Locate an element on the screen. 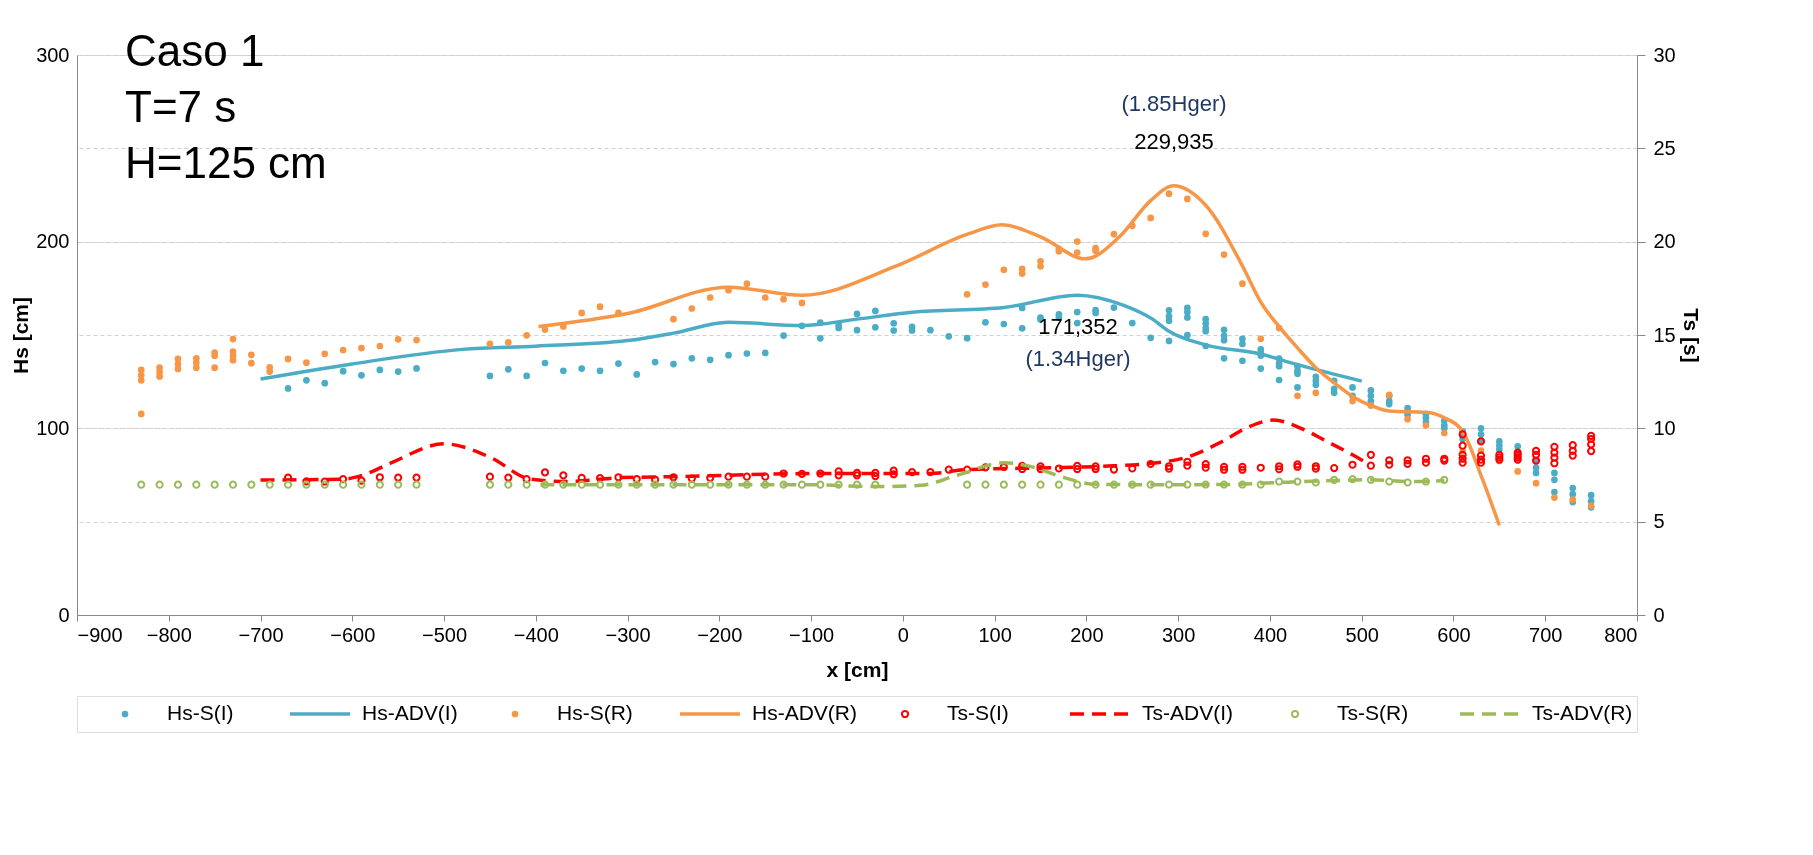 Image resolution: width=1813 pixels, height=855 pixels. y2-tick-label: 5 is located at coordinates (1659, 521).